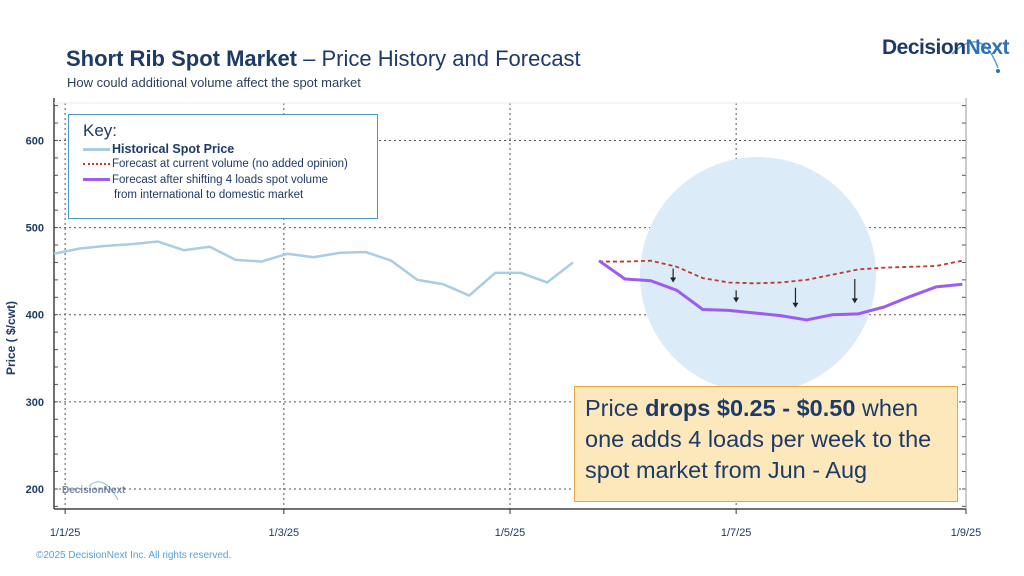 This screenshot has width=1024, height=576. I want to click on x-tick-label: 1/3/25, so click(284, 533).